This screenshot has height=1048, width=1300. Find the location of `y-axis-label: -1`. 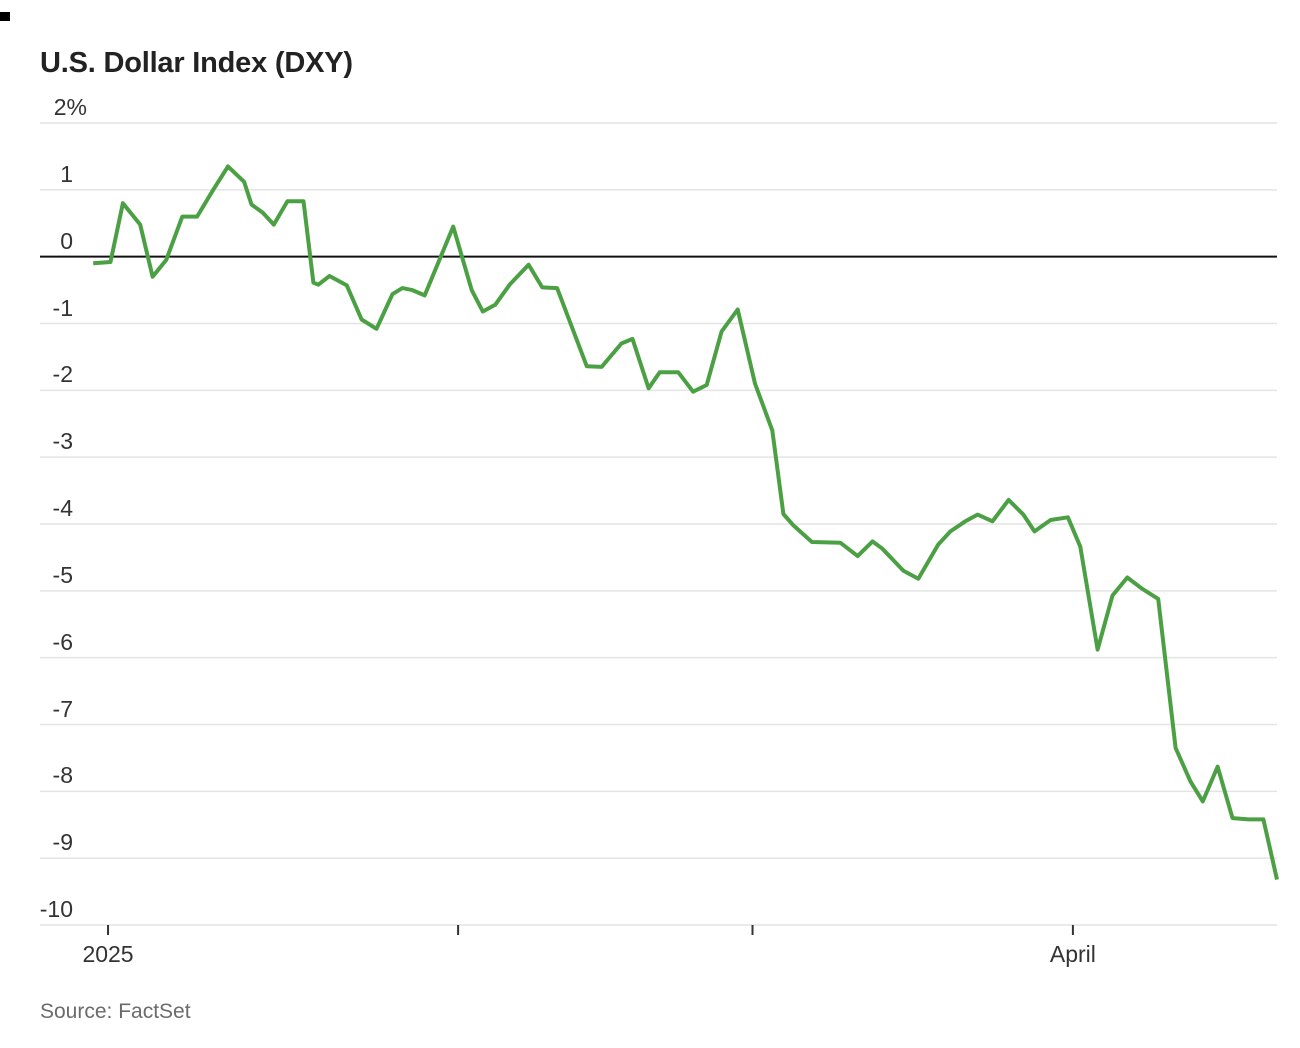

y-axis-label: -1 is located at coordinates (62, 307).